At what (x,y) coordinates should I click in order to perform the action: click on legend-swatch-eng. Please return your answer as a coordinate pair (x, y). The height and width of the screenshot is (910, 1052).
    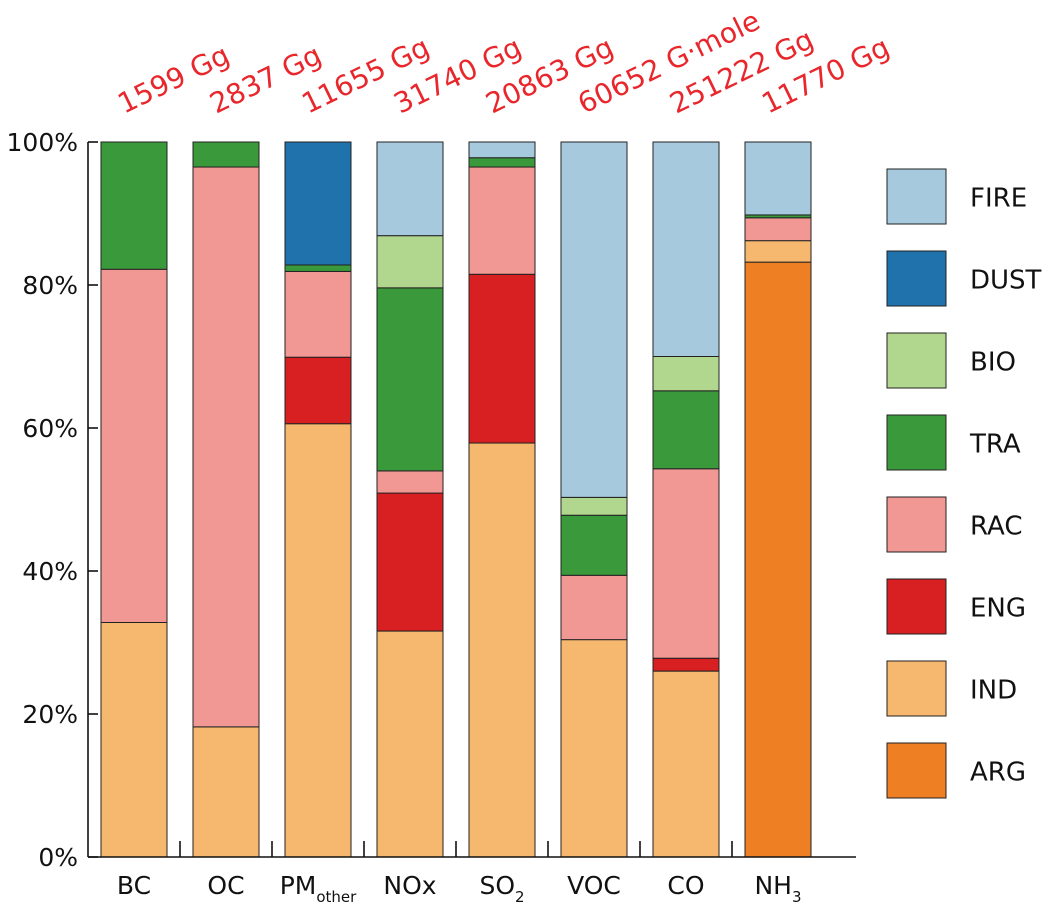
    Looking at the image, I should click on (916, 606).